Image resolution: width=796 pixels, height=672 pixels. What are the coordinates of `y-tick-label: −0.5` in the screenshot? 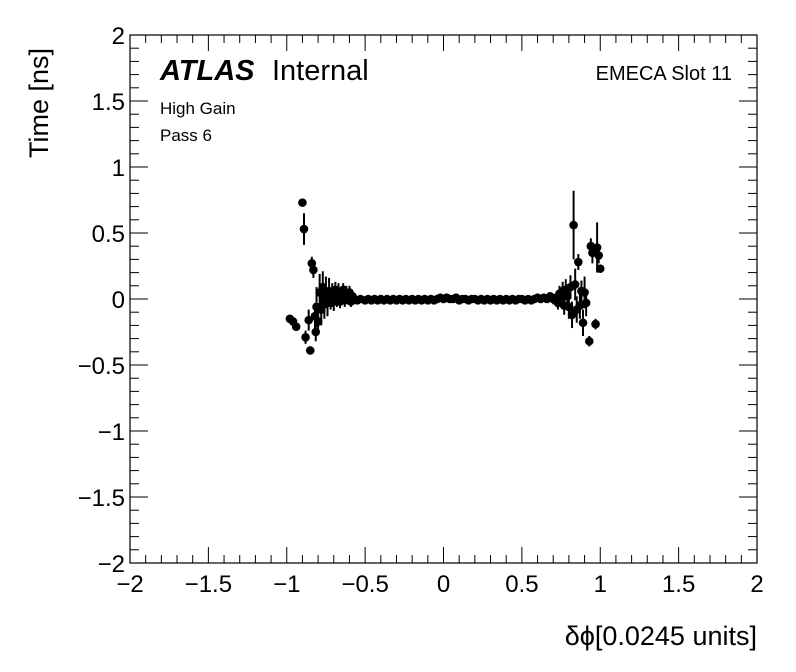 It's located at (101, 366).